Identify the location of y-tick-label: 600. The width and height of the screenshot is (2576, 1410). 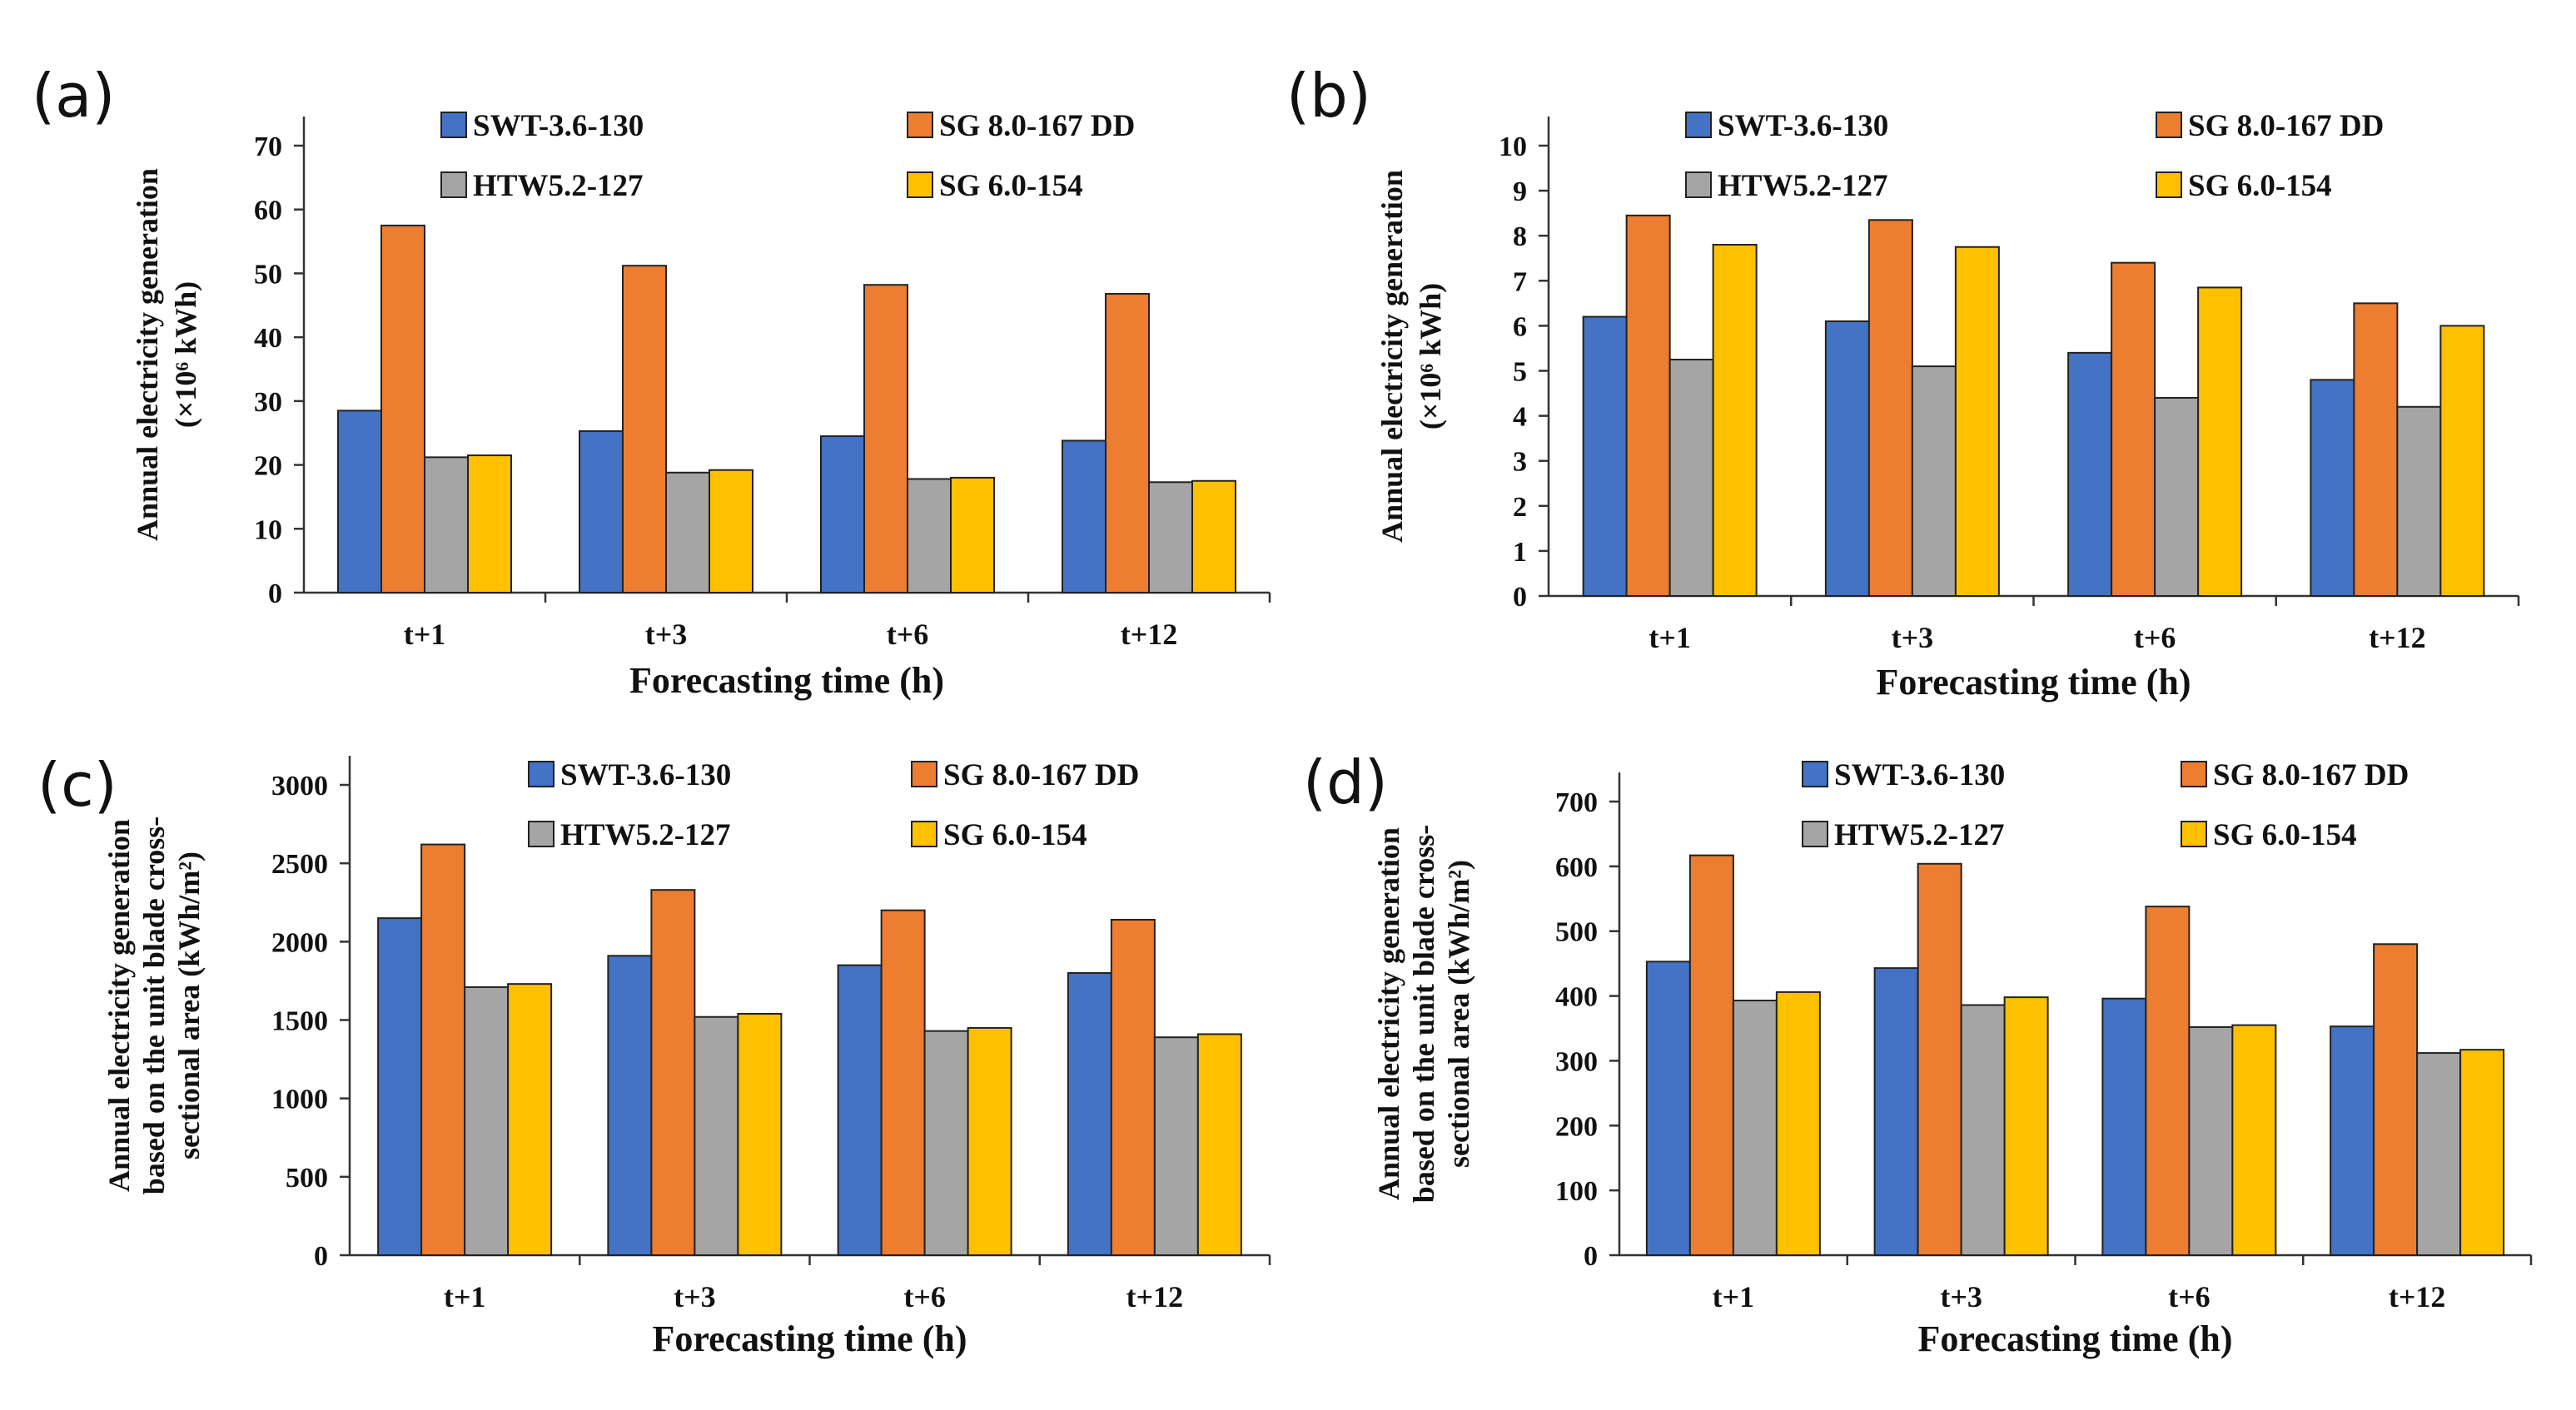
(1576, 868).